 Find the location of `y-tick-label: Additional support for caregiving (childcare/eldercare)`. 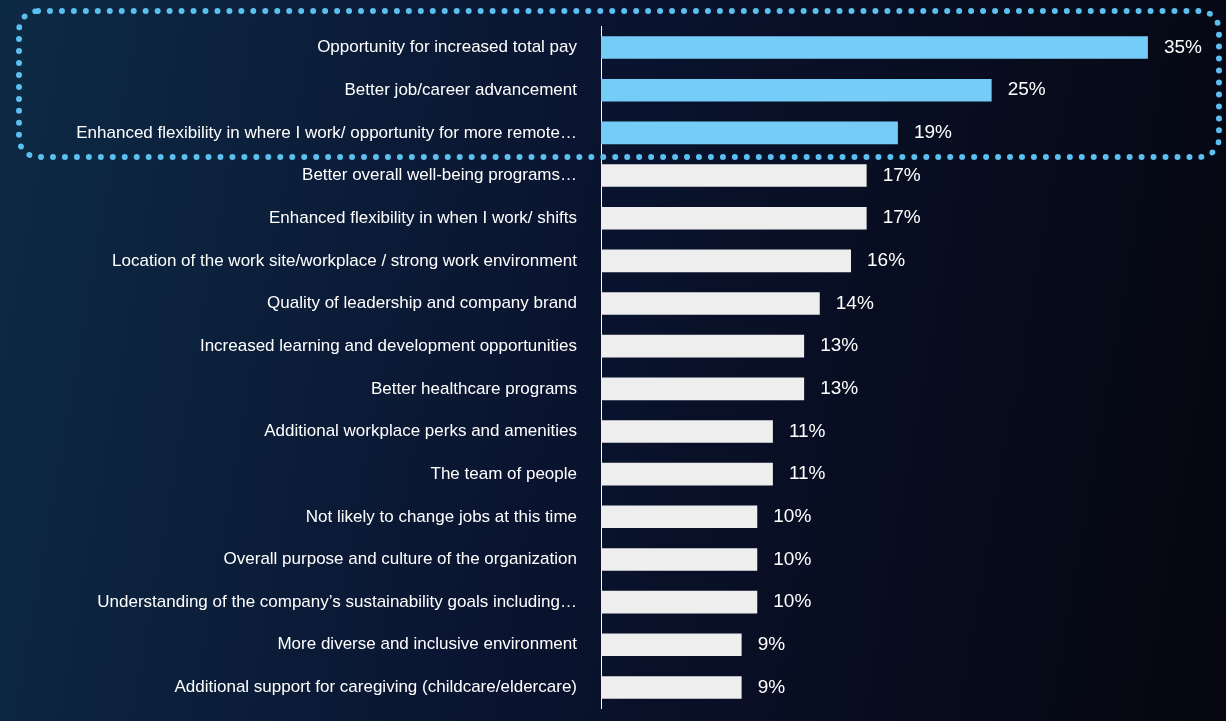

y-tick-label: Additional support for caregiving (childcare/eldercare) is located at coordinates (375, 687).